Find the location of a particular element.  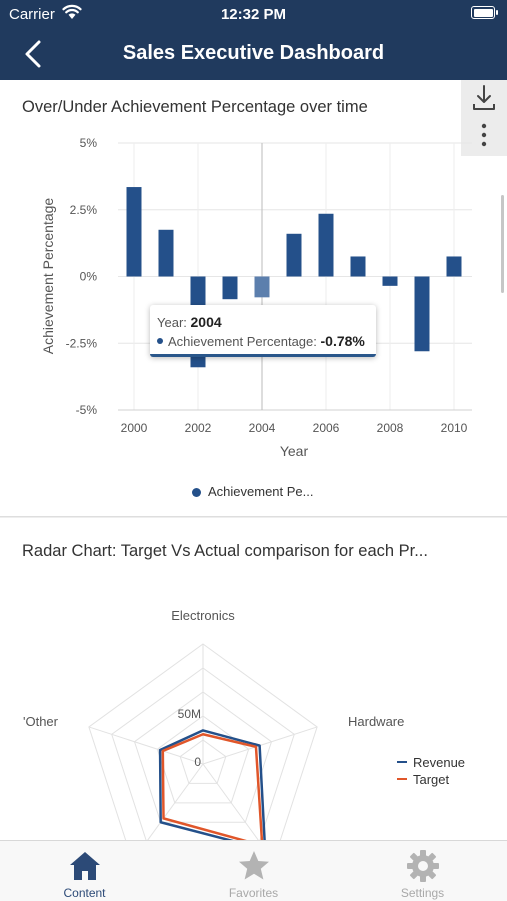

bar-2001 is located at coordinates (166, 253).